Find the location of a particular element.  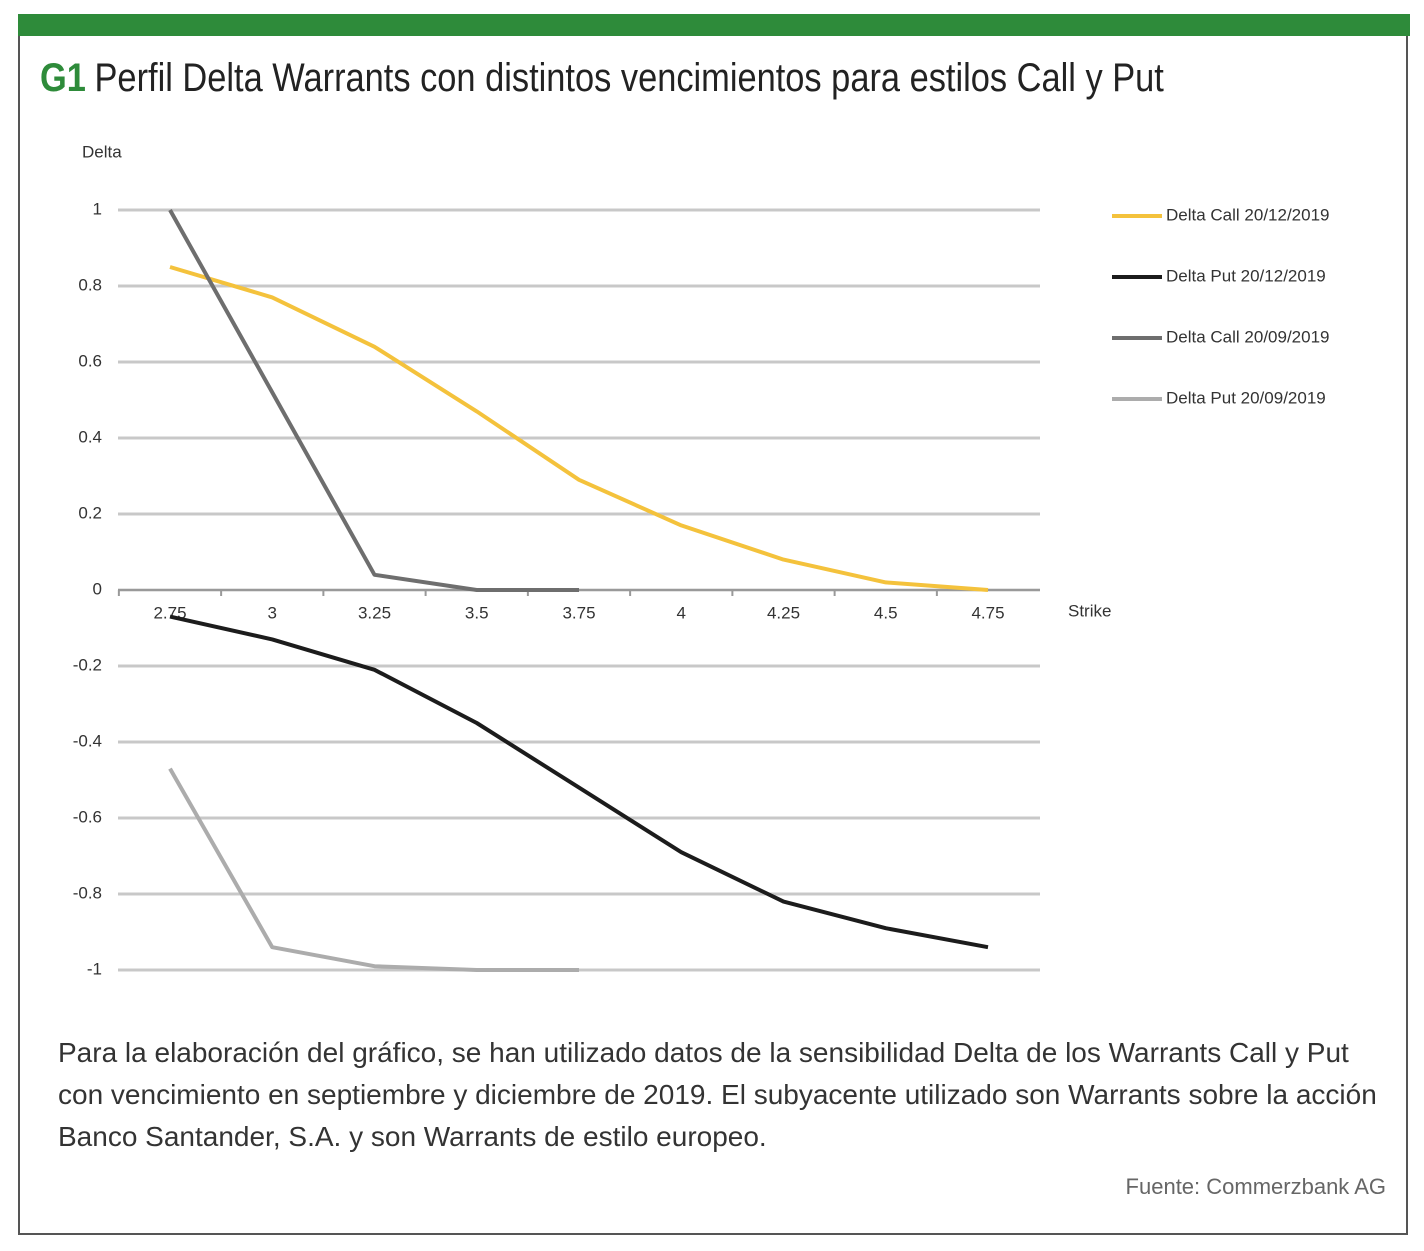

x-tick-label: 3.75 is located at coordinates (578, 612).